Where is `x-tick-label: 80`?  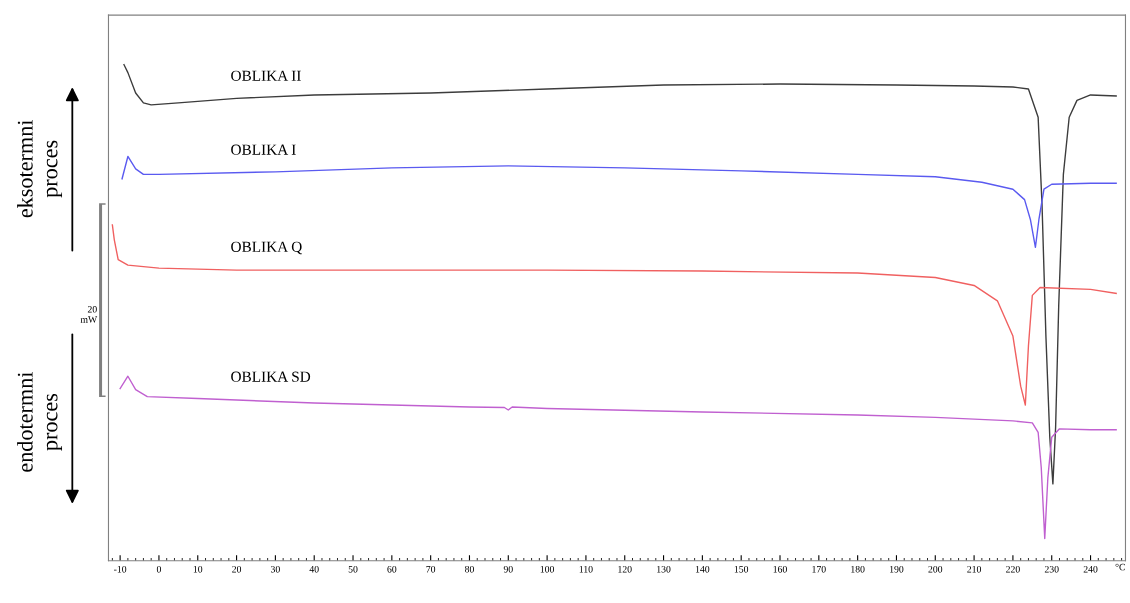
x-tick-label: 80 is located at coordinates (469, 569).